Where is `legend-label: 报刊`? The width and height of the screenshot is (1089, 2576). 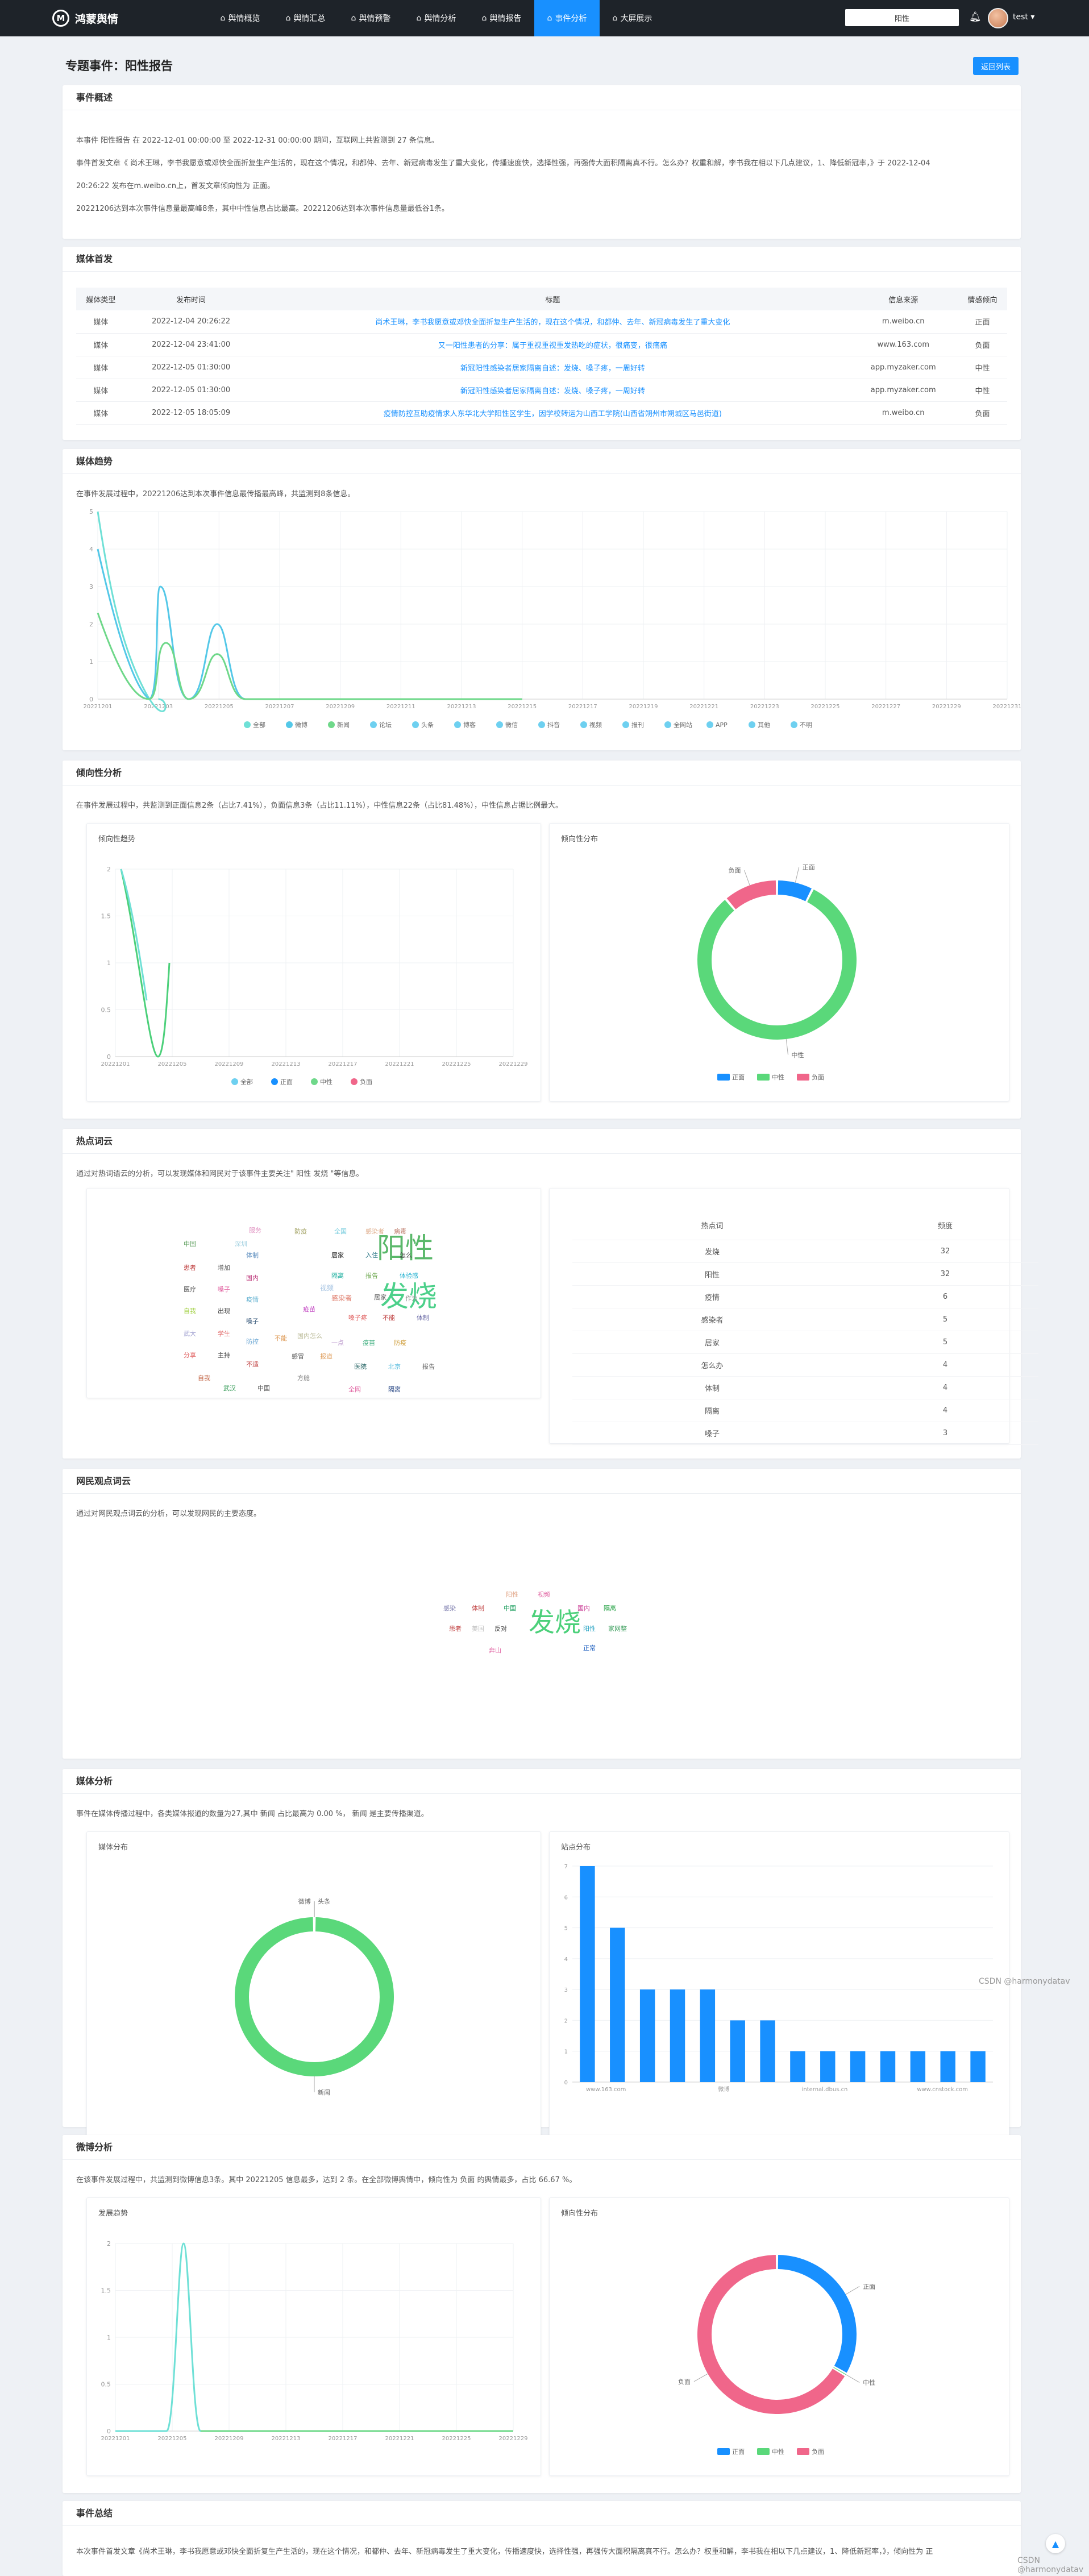 legend-label: 报刊 is located at coordinates (637, 725).